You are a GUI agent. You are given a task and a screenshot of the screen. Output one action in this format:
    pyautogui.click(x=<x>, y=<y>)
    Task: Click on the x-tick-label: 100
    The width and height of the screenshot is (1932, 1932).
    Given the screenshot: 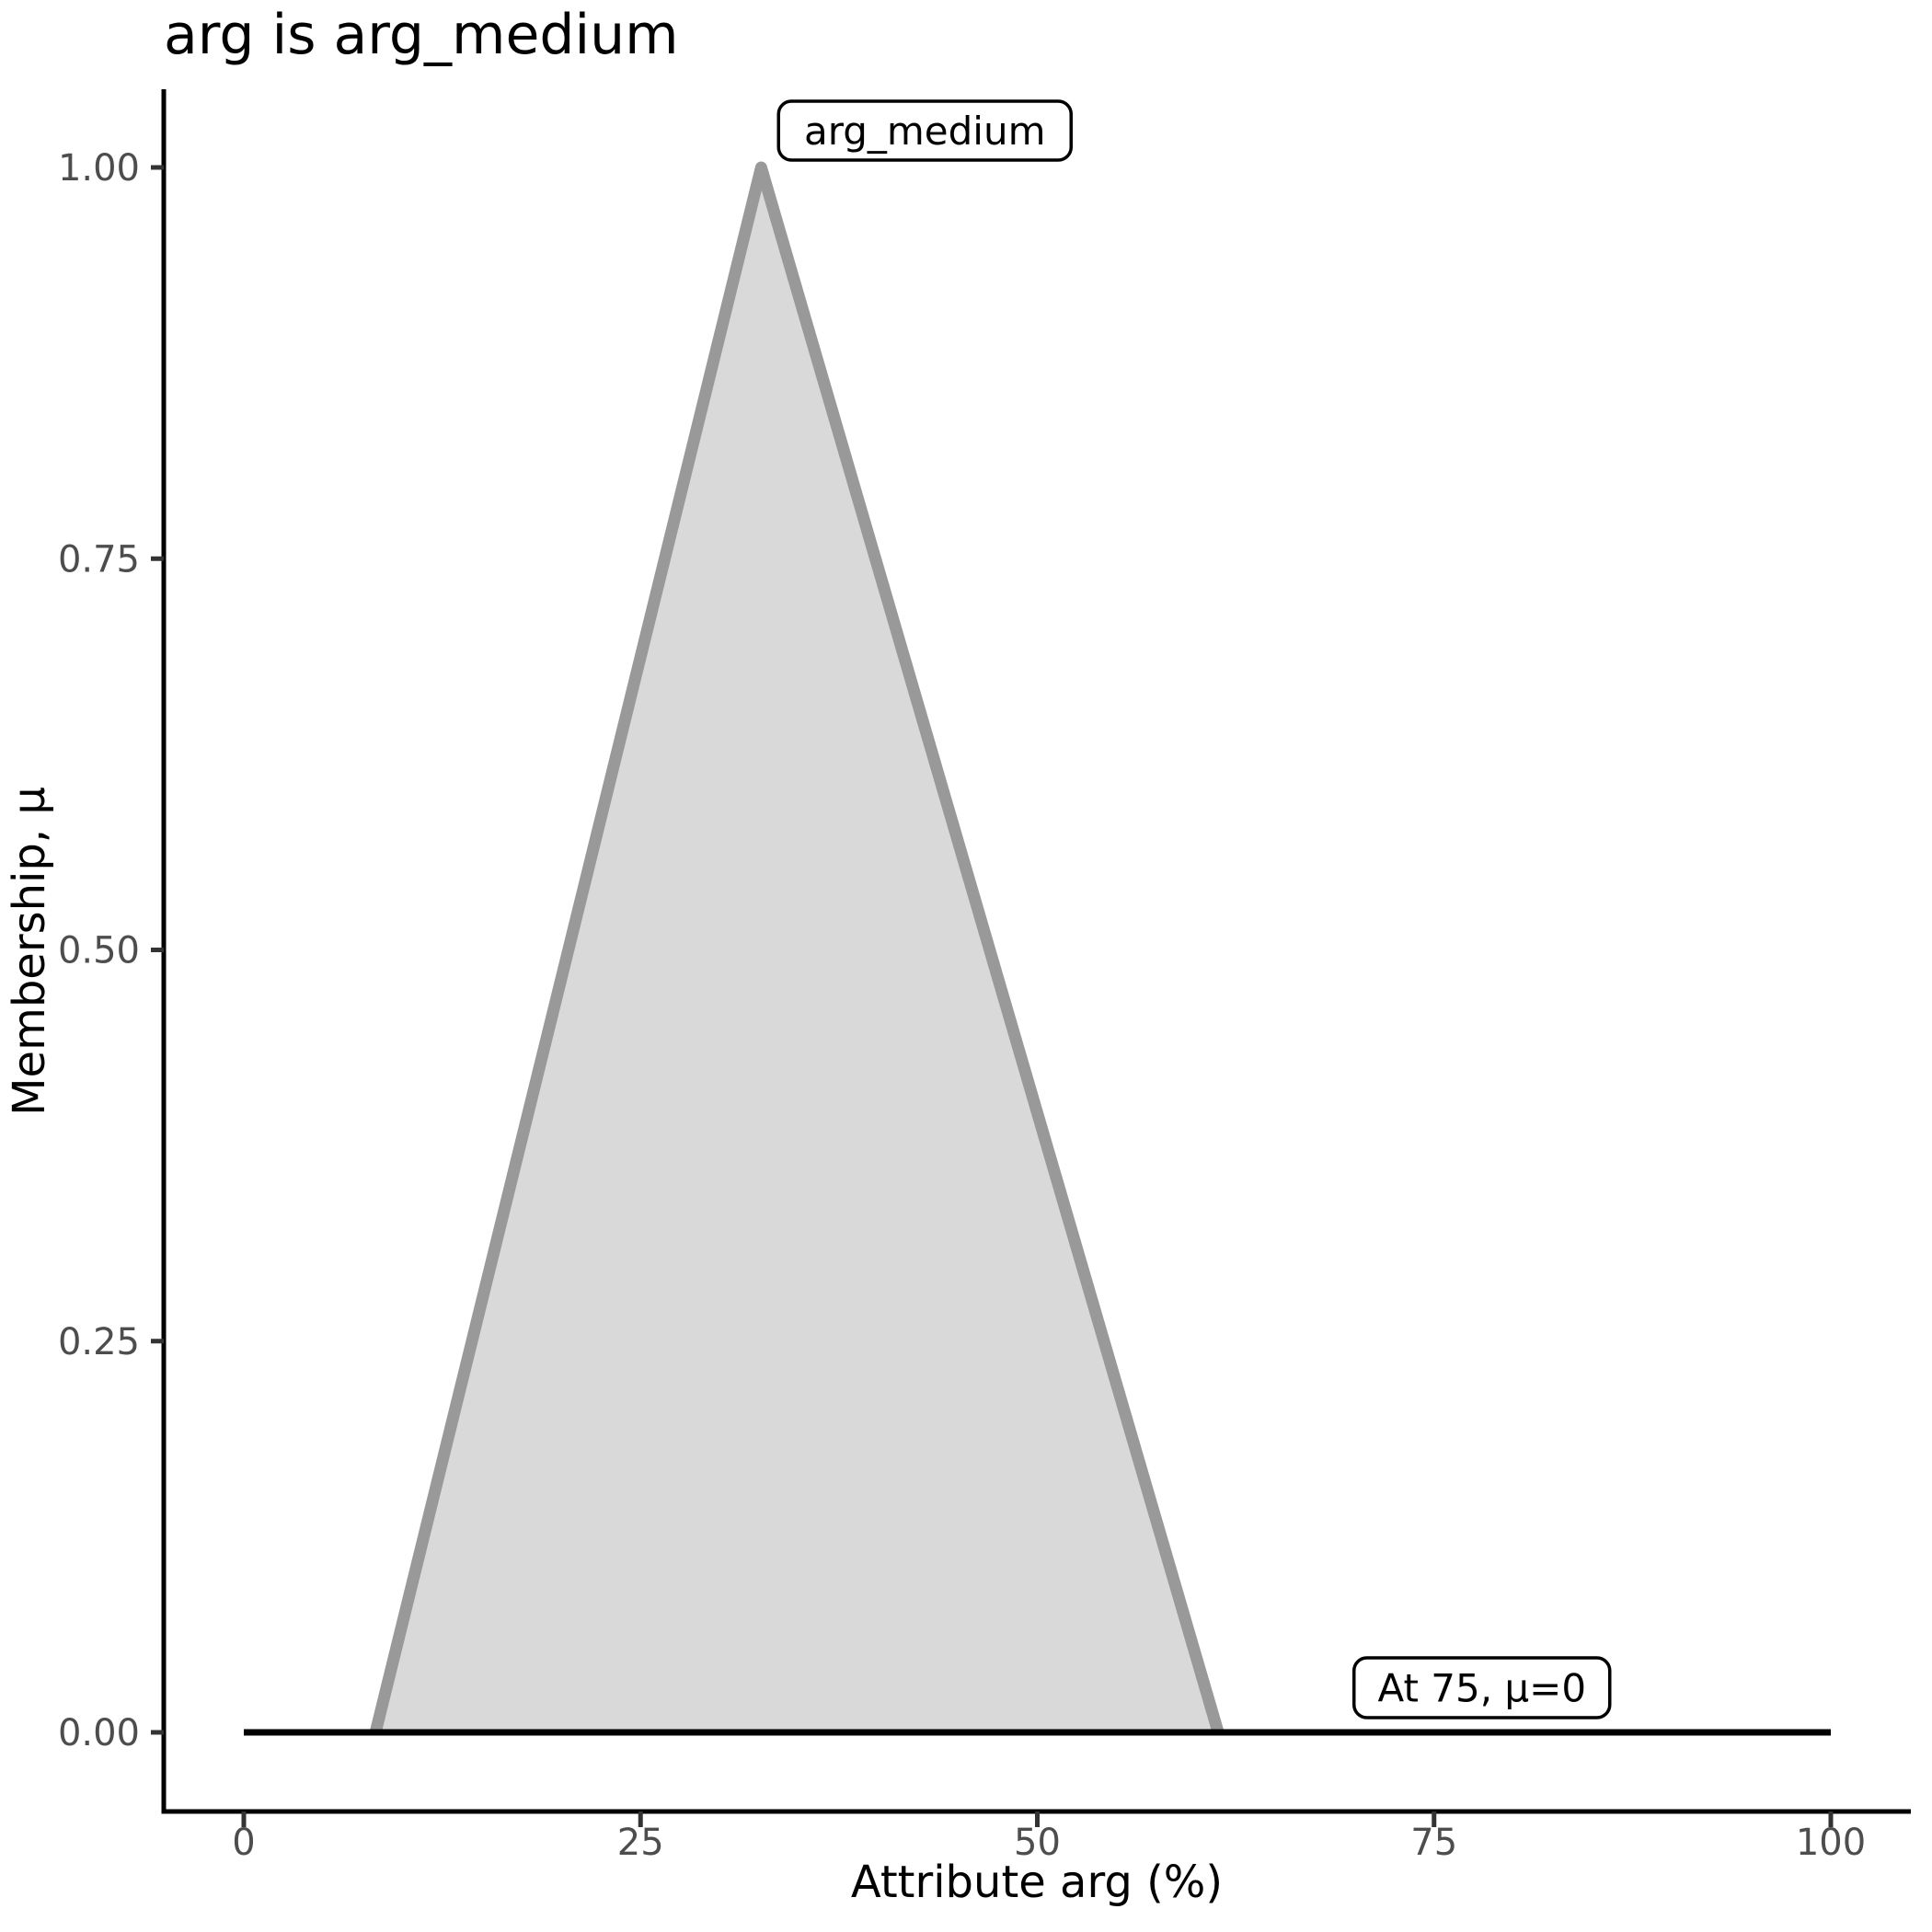 What is the action you would take?
    pyautogui.click(x=1831, y=1843)
    